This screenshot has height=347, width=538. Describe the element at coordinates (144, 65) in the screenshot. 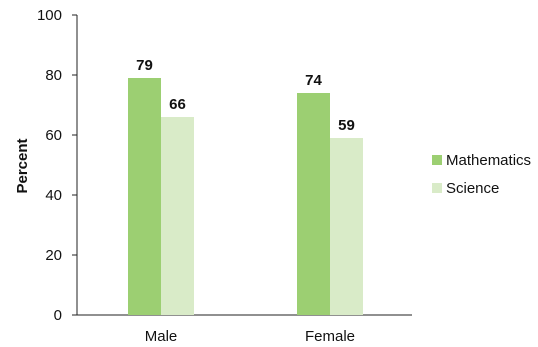

I see `data-label-mathematics-male: 79` at that location.